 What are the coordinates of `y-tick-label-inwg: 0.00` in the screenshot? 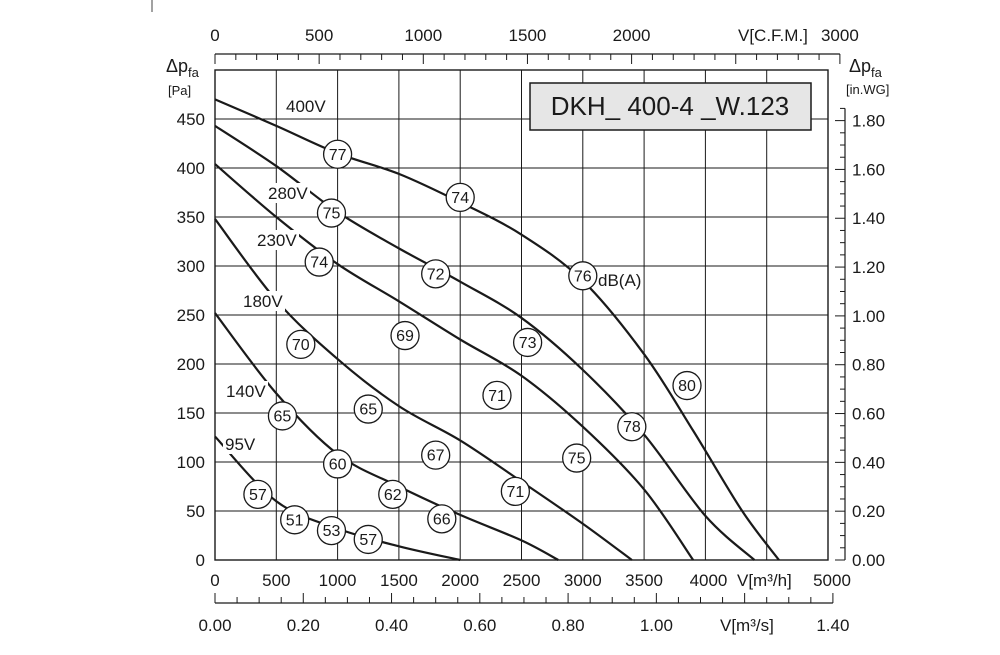 It's located at (868, 560).